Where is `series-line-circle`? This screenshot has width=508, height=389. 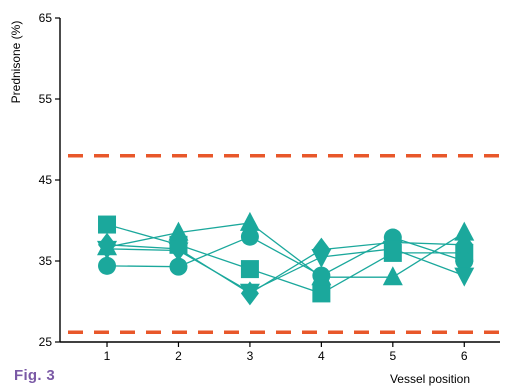 series-line-circle is located at coordinates (286, 256).